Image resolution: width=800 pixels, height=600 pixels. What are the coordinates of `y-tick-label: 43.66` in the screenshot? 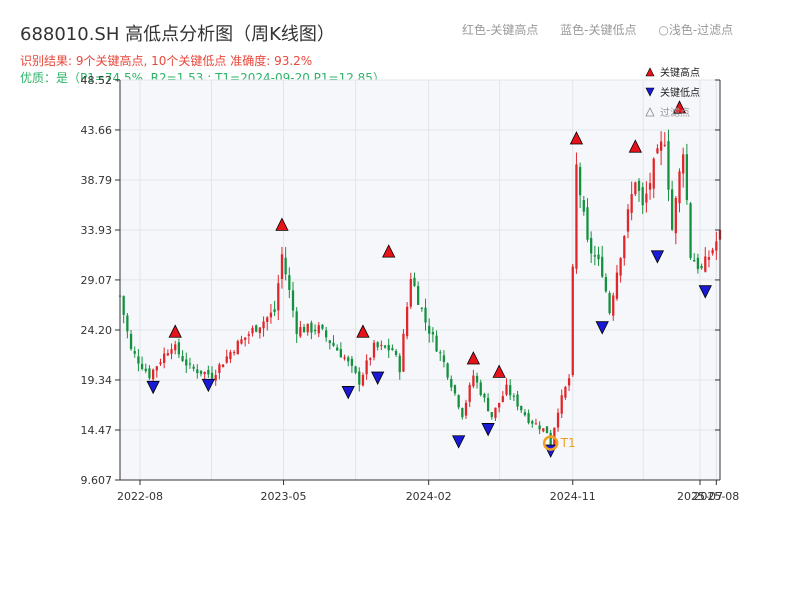 It's located at (97, 130).